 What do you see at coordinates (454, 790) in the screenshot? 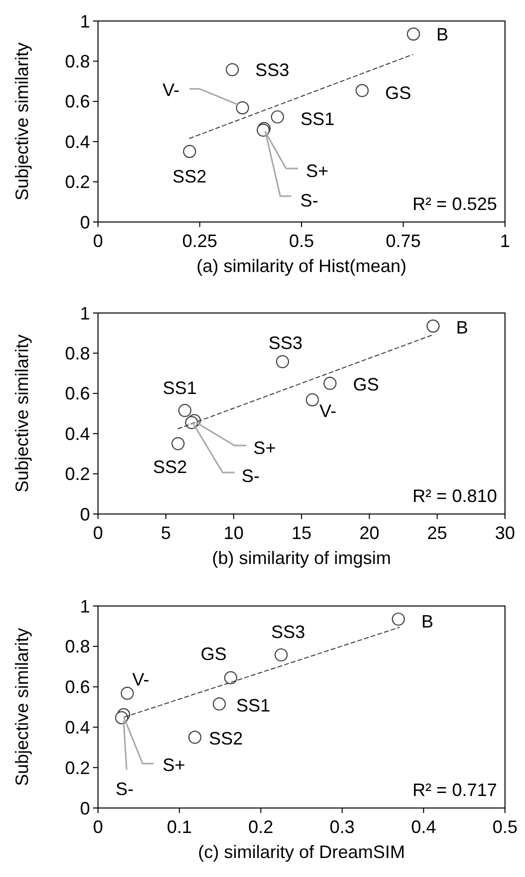
I see `annotation: R² = 0.717` at bounding box center [454, 790].